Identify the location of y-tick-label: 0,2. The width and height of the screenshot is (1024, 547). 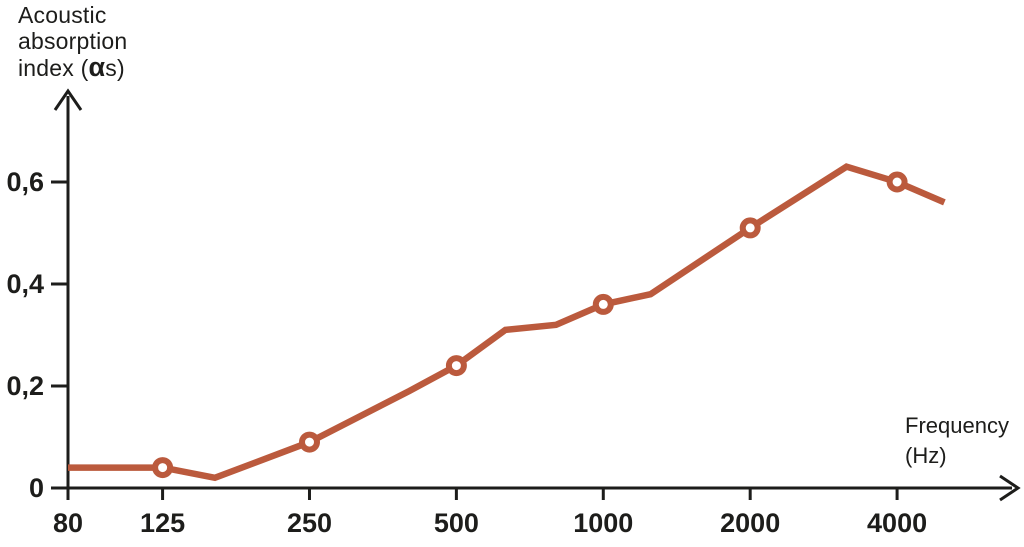
(25, 386).